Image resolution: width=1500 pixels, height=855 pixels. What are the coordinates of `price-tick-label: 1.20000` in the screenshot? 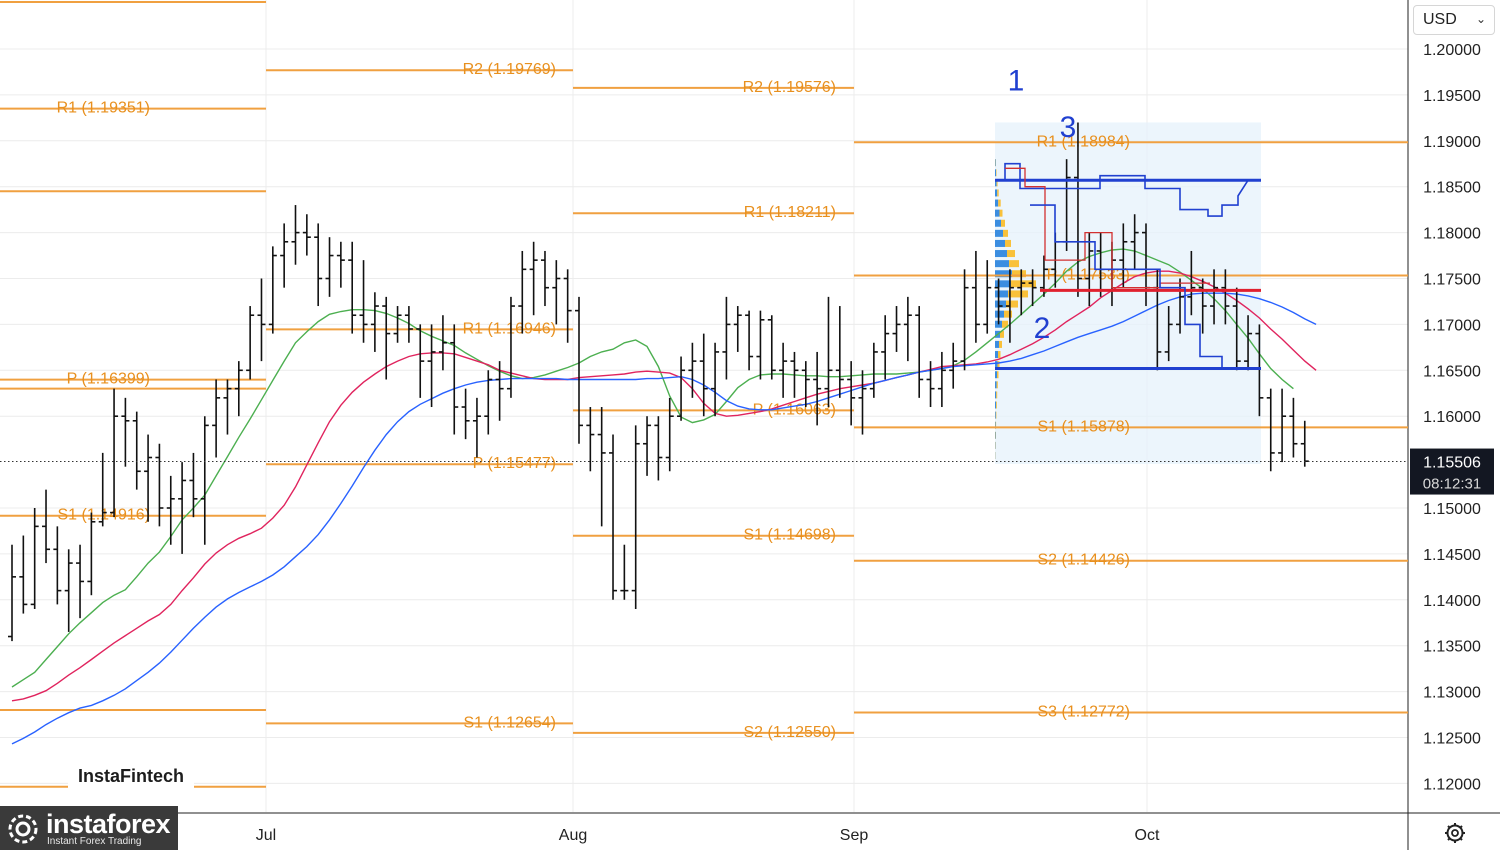 It's located at (1452, 50).